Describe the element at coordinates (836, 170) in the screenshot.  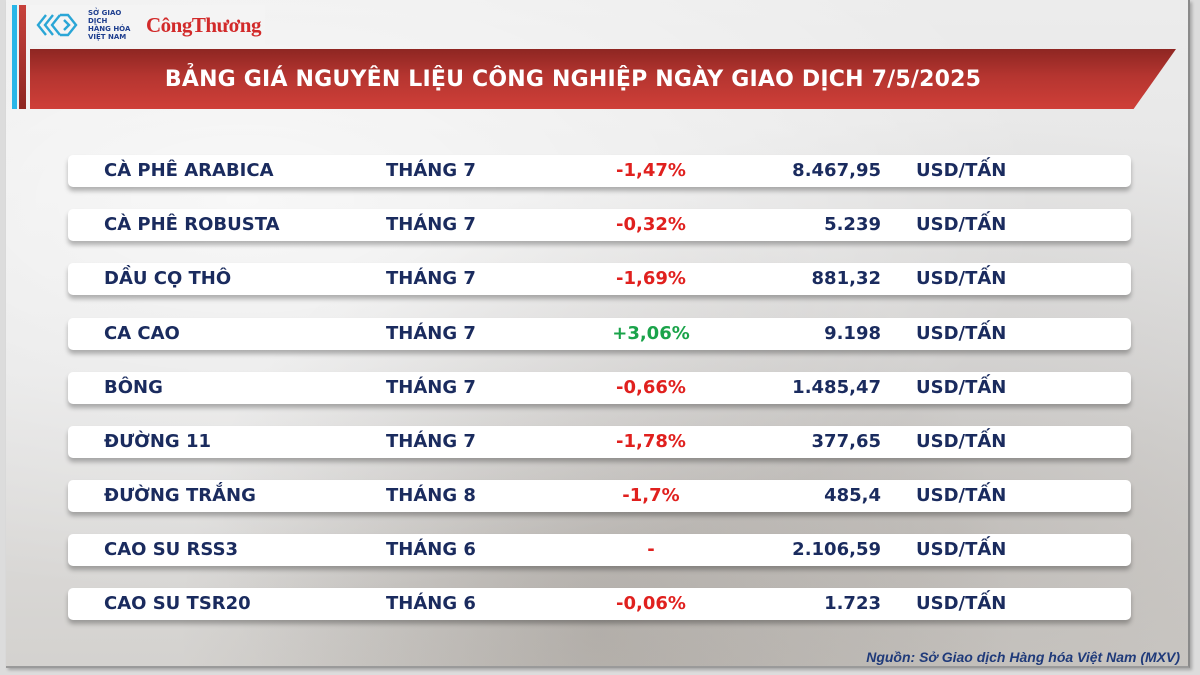
I see `price-value: 8.467,95` at that location.